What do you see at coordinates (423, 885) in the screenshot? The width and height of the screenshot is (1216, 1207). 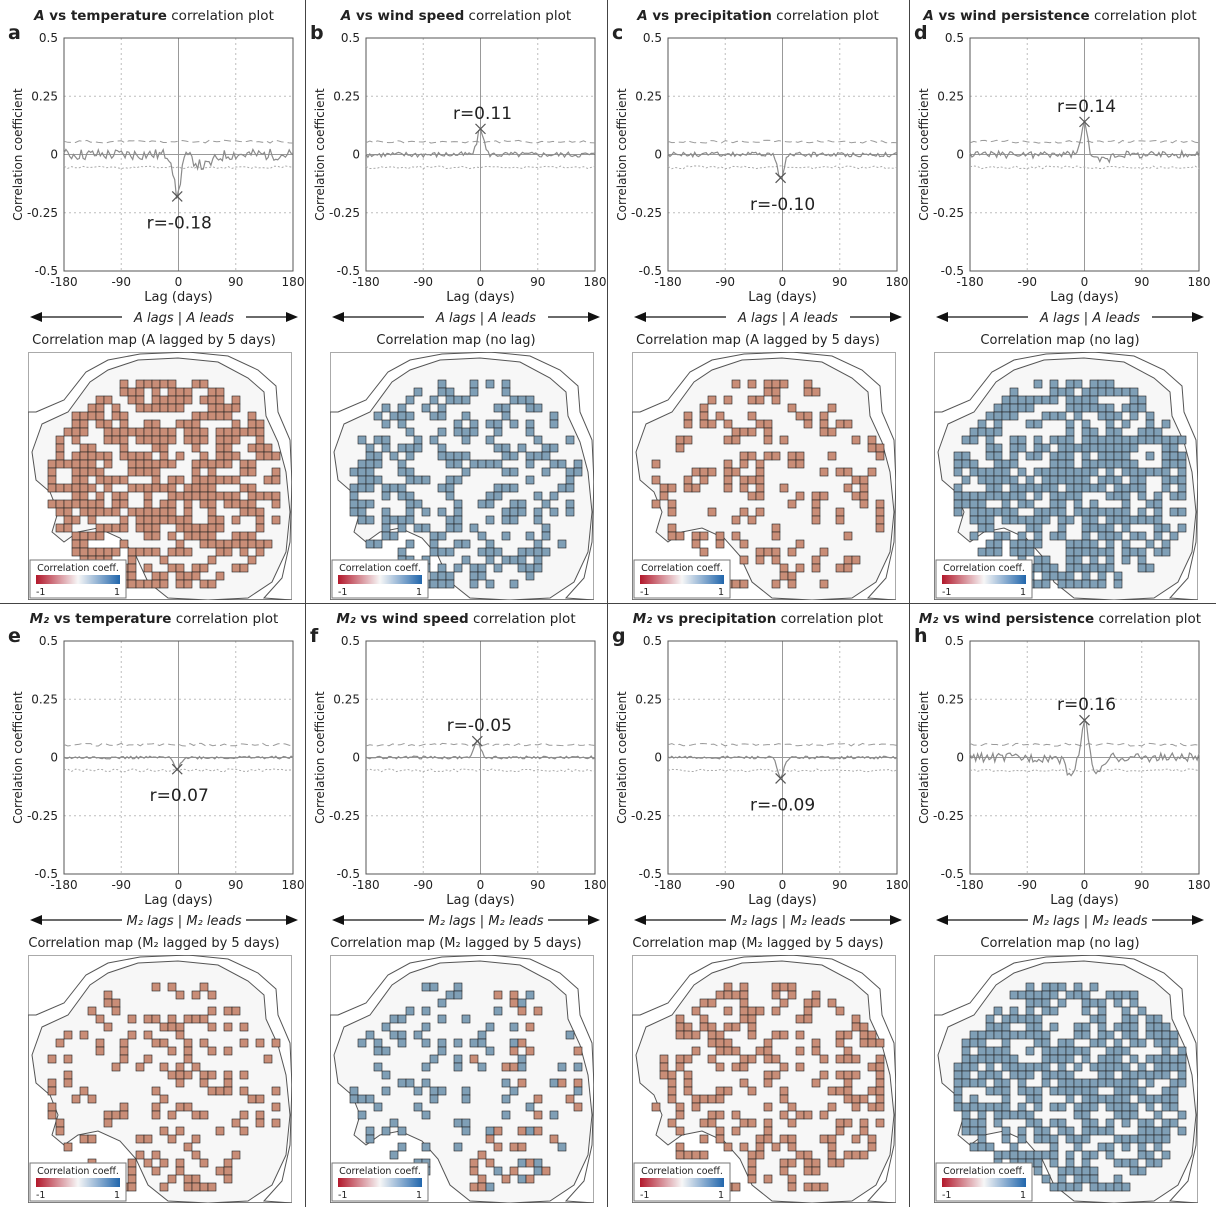 I see `x-tick-label: -90` at bounding box center [423, 885].